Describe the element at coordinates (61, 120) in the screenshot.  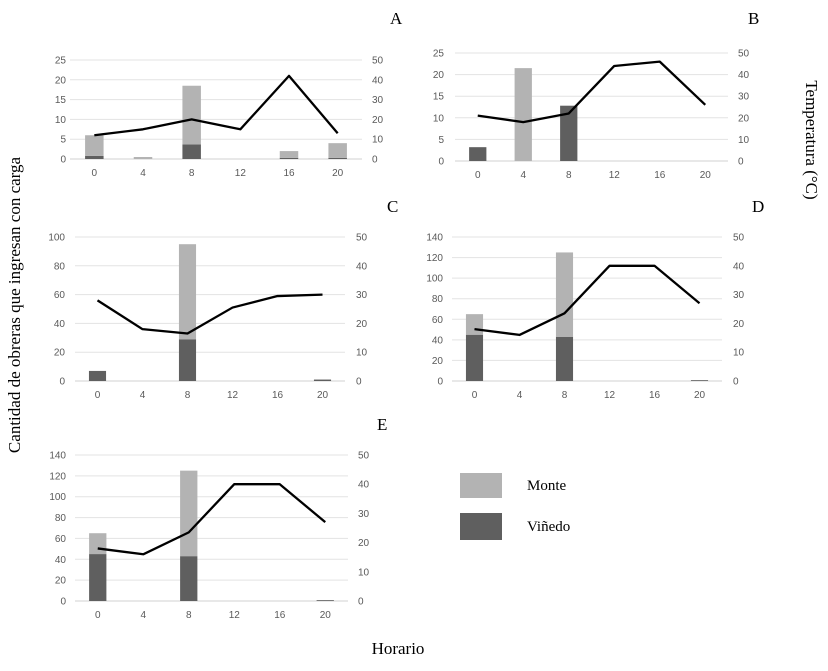
I see `y-tick-label: 10` at that location.